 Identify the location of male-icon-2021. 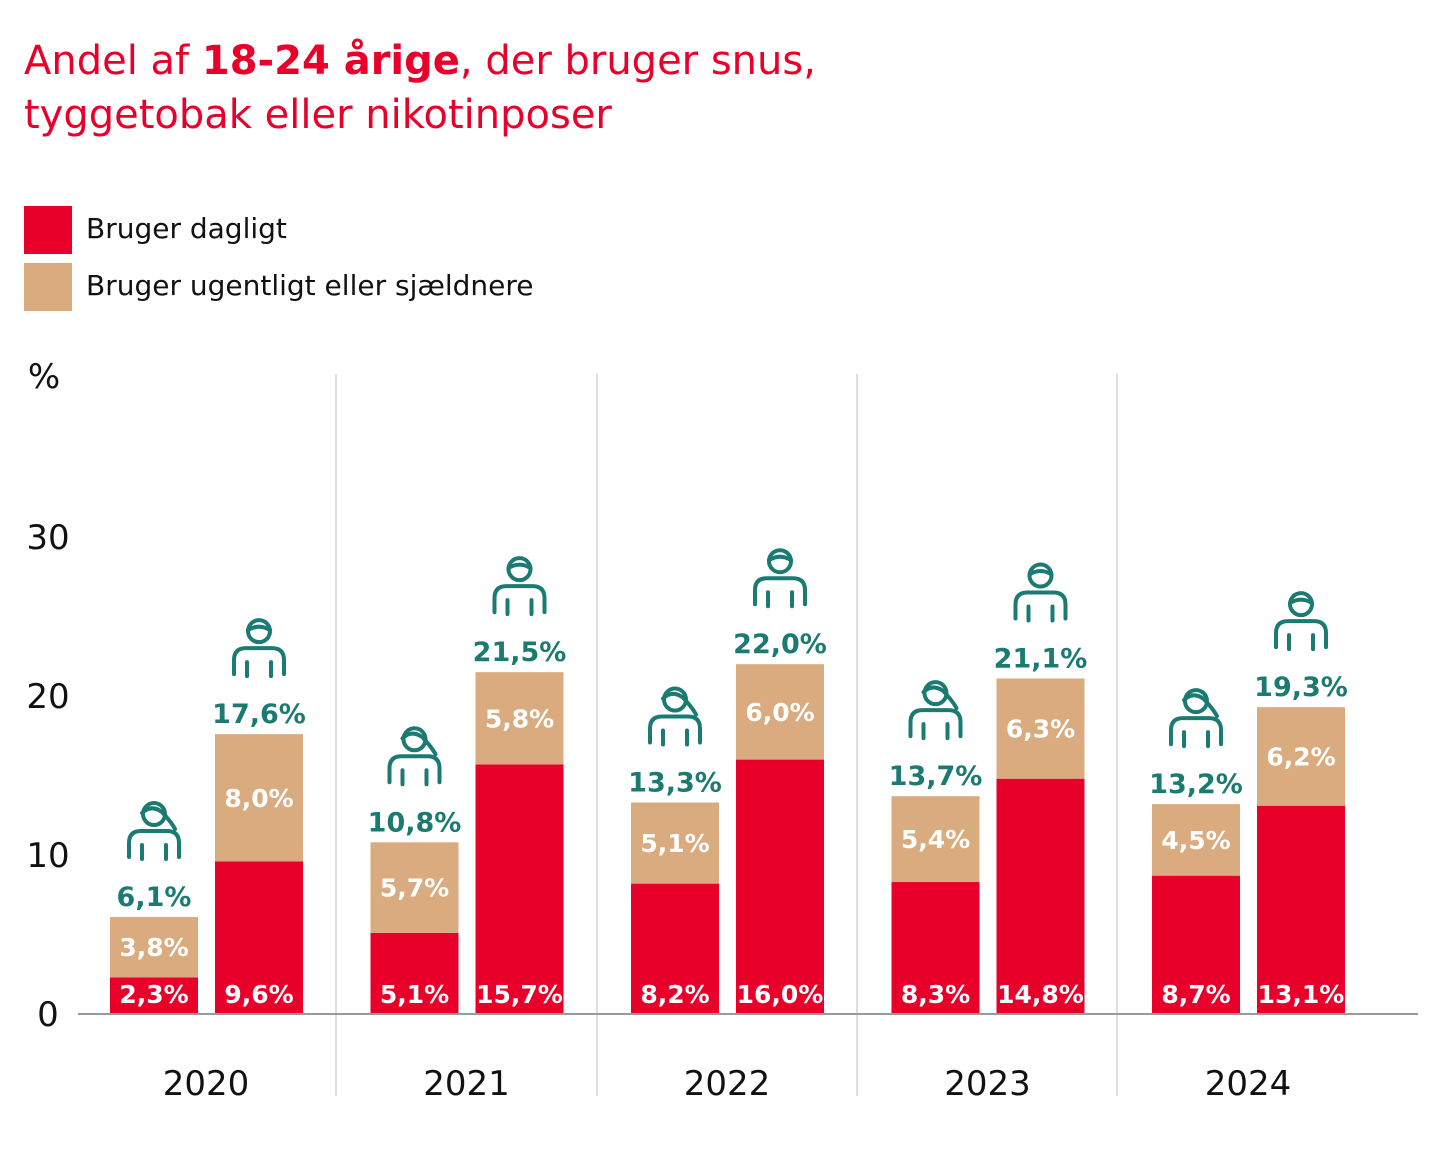
(519, 586).